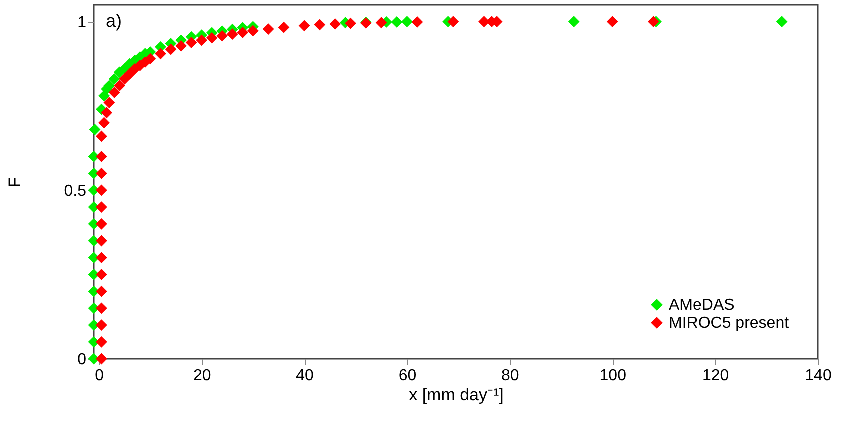 The width and height of the screenshot is (853, 435). What do you see at coordinates (511, 376) in the screenshot?
I see `x-tick-label: 80` at bounding box center [511, 376].